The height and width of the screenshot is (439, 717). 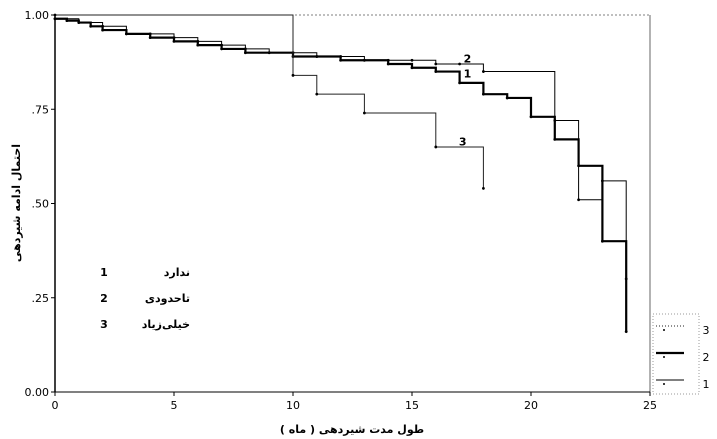 What do you see at coordinates (55, 405) in the screenshot?
I see `x-tick-label: 0` at bounding box center [55, 405].